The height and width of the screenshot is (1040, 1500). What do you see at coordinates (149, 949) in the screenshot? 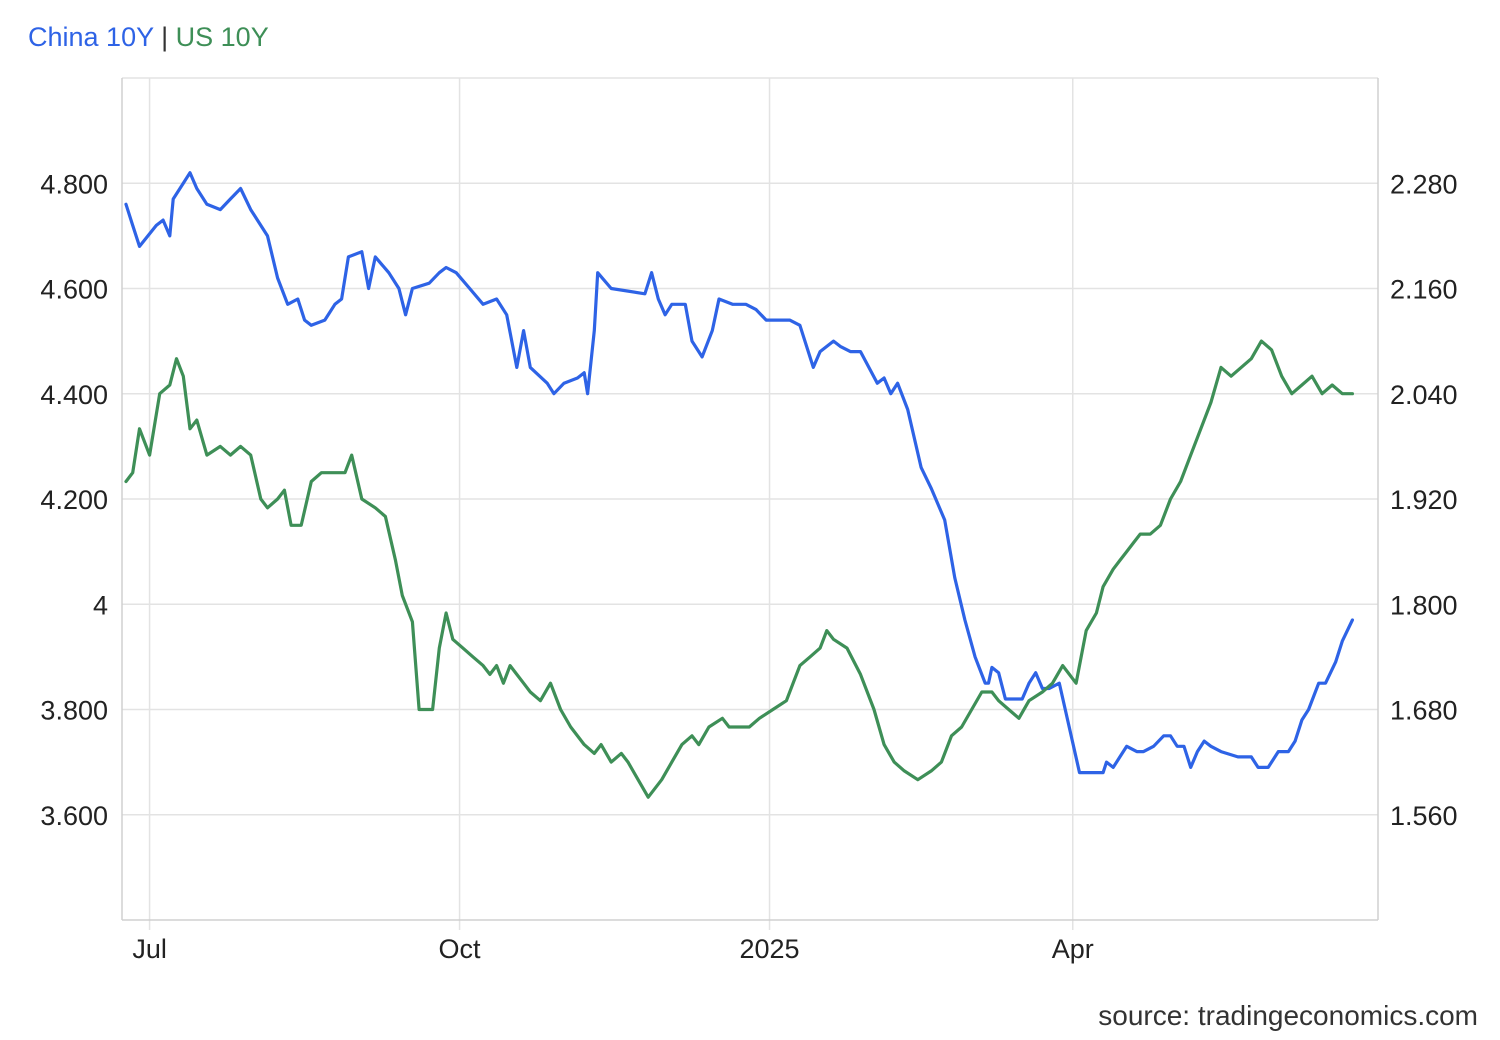
I see `x-tick-label: Jul` at bounding box center [149, 949].